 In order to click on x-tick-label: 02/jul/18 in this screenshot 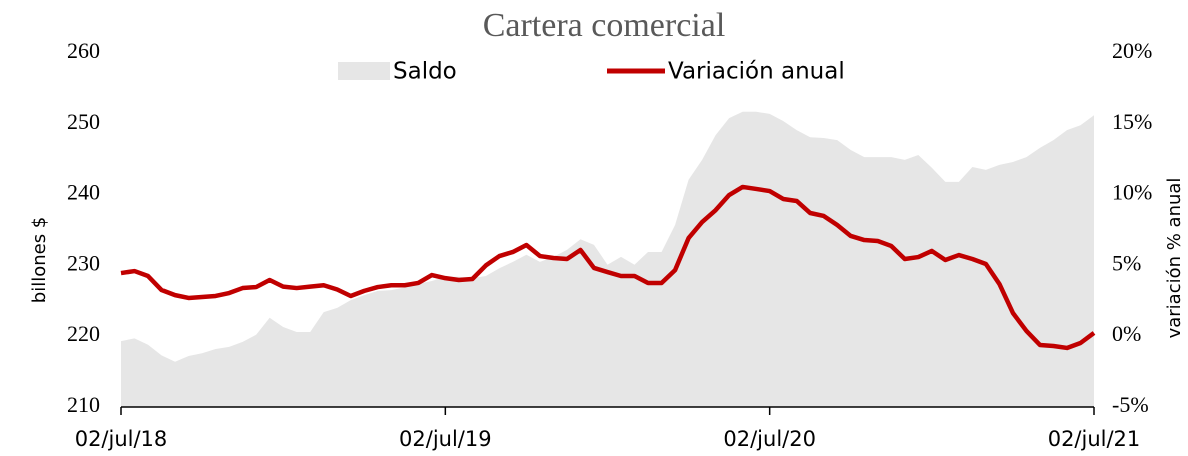, I will do `click(121, 439)`.